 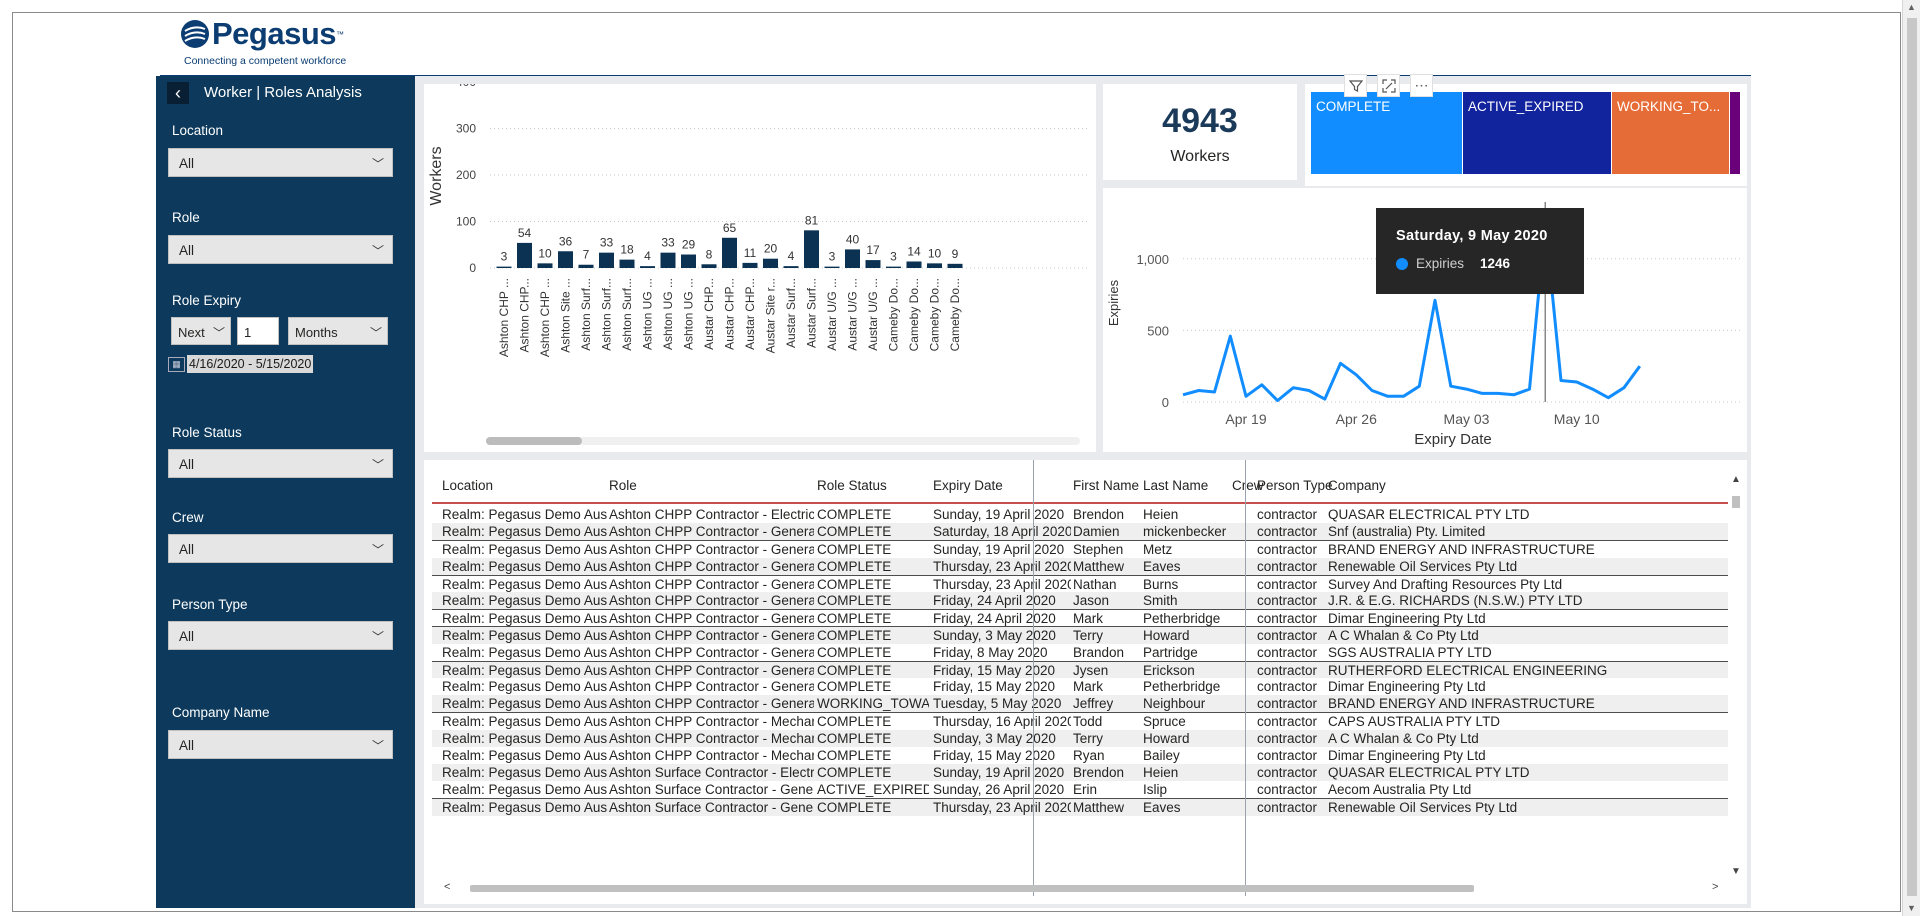 I want to click on relative-unit-dropdown: Months ﹀, so click(x=338, y=331).